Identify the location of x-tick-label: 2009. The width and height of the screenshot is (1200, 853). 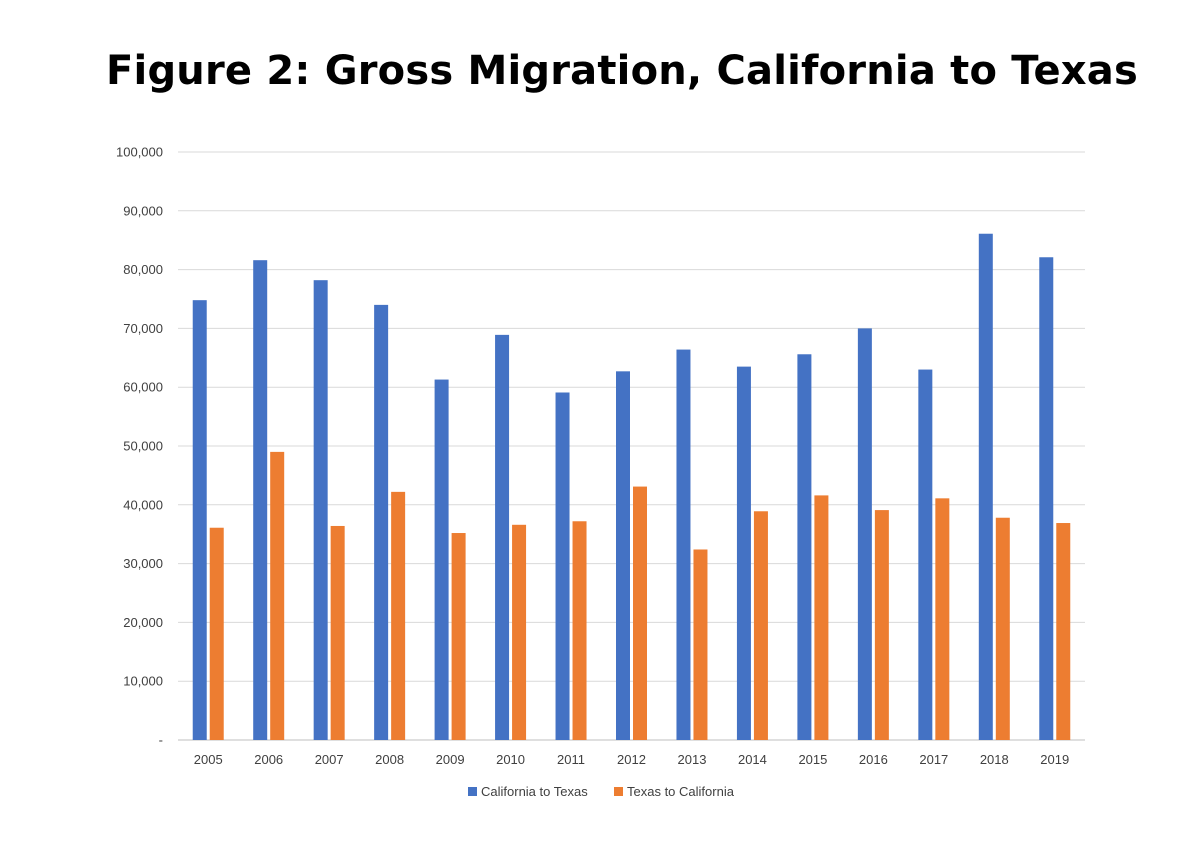
(450, 759).